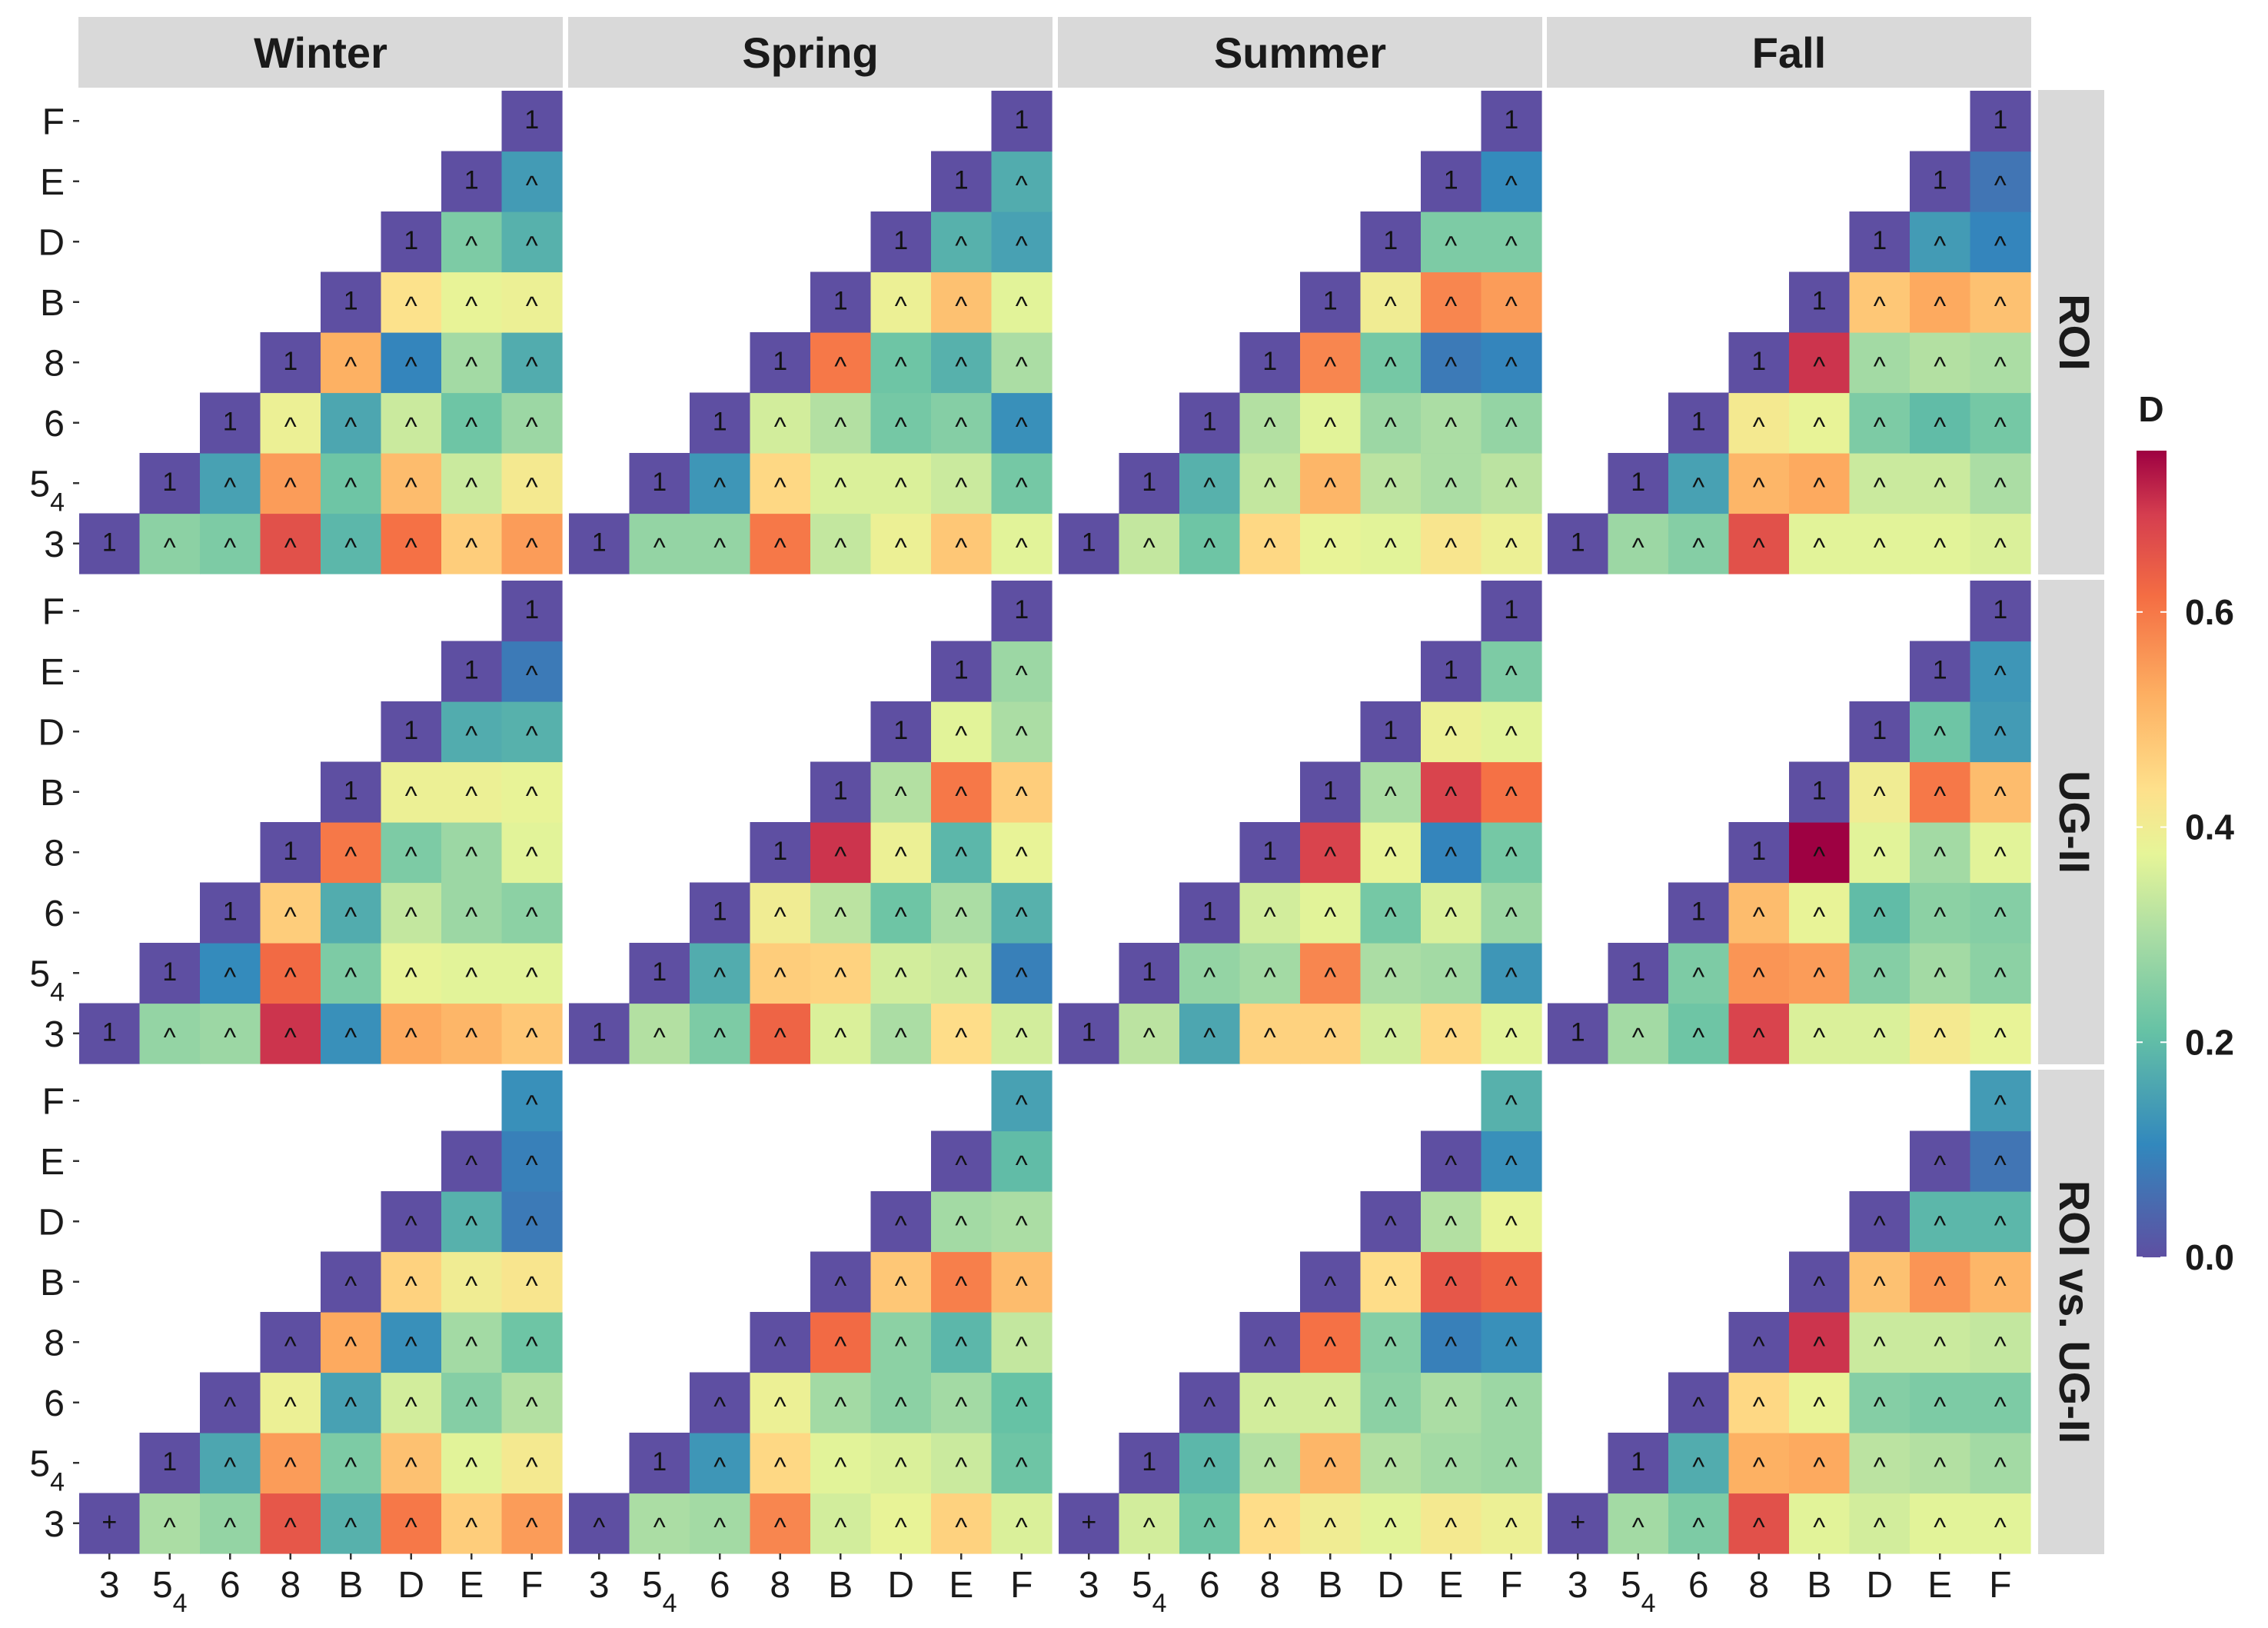 This screenshot has width=2268, height=1628. Describe the element at coordinates (52, 242) in the screenshot. I see `y-tick-label: D` at that location.